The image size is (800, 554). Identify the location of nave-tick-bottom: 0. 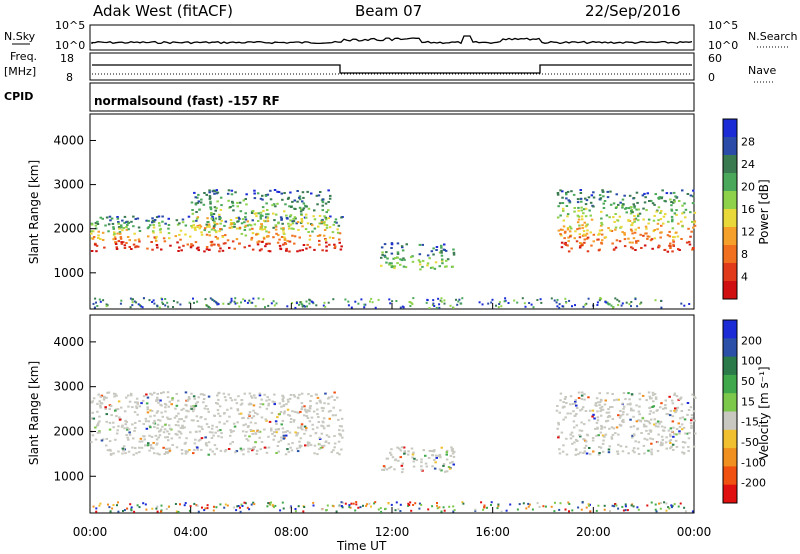
(711, 77).